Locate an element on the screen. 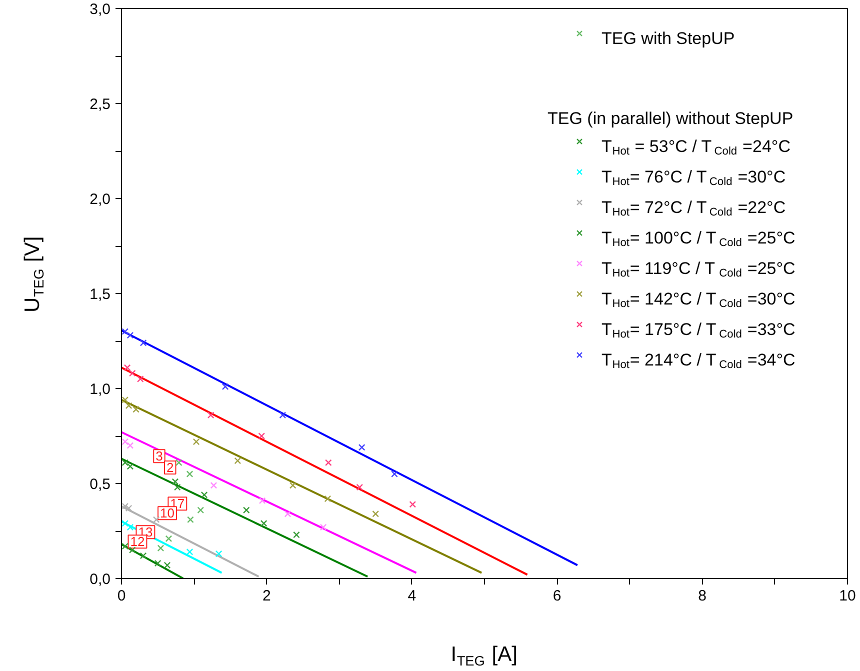 The height and width of the screenshot is (671, 860). y-tick-label: 2,0 is located at coordinates (100, 199).